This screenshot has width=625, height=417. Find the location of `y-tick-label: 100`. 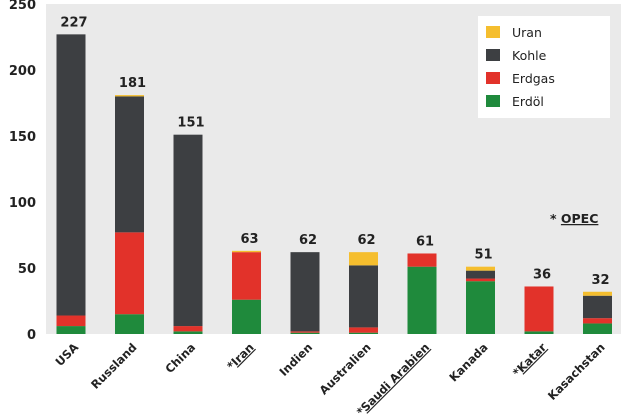

y-tick-label: 100 is located at coordinates (22, 203).